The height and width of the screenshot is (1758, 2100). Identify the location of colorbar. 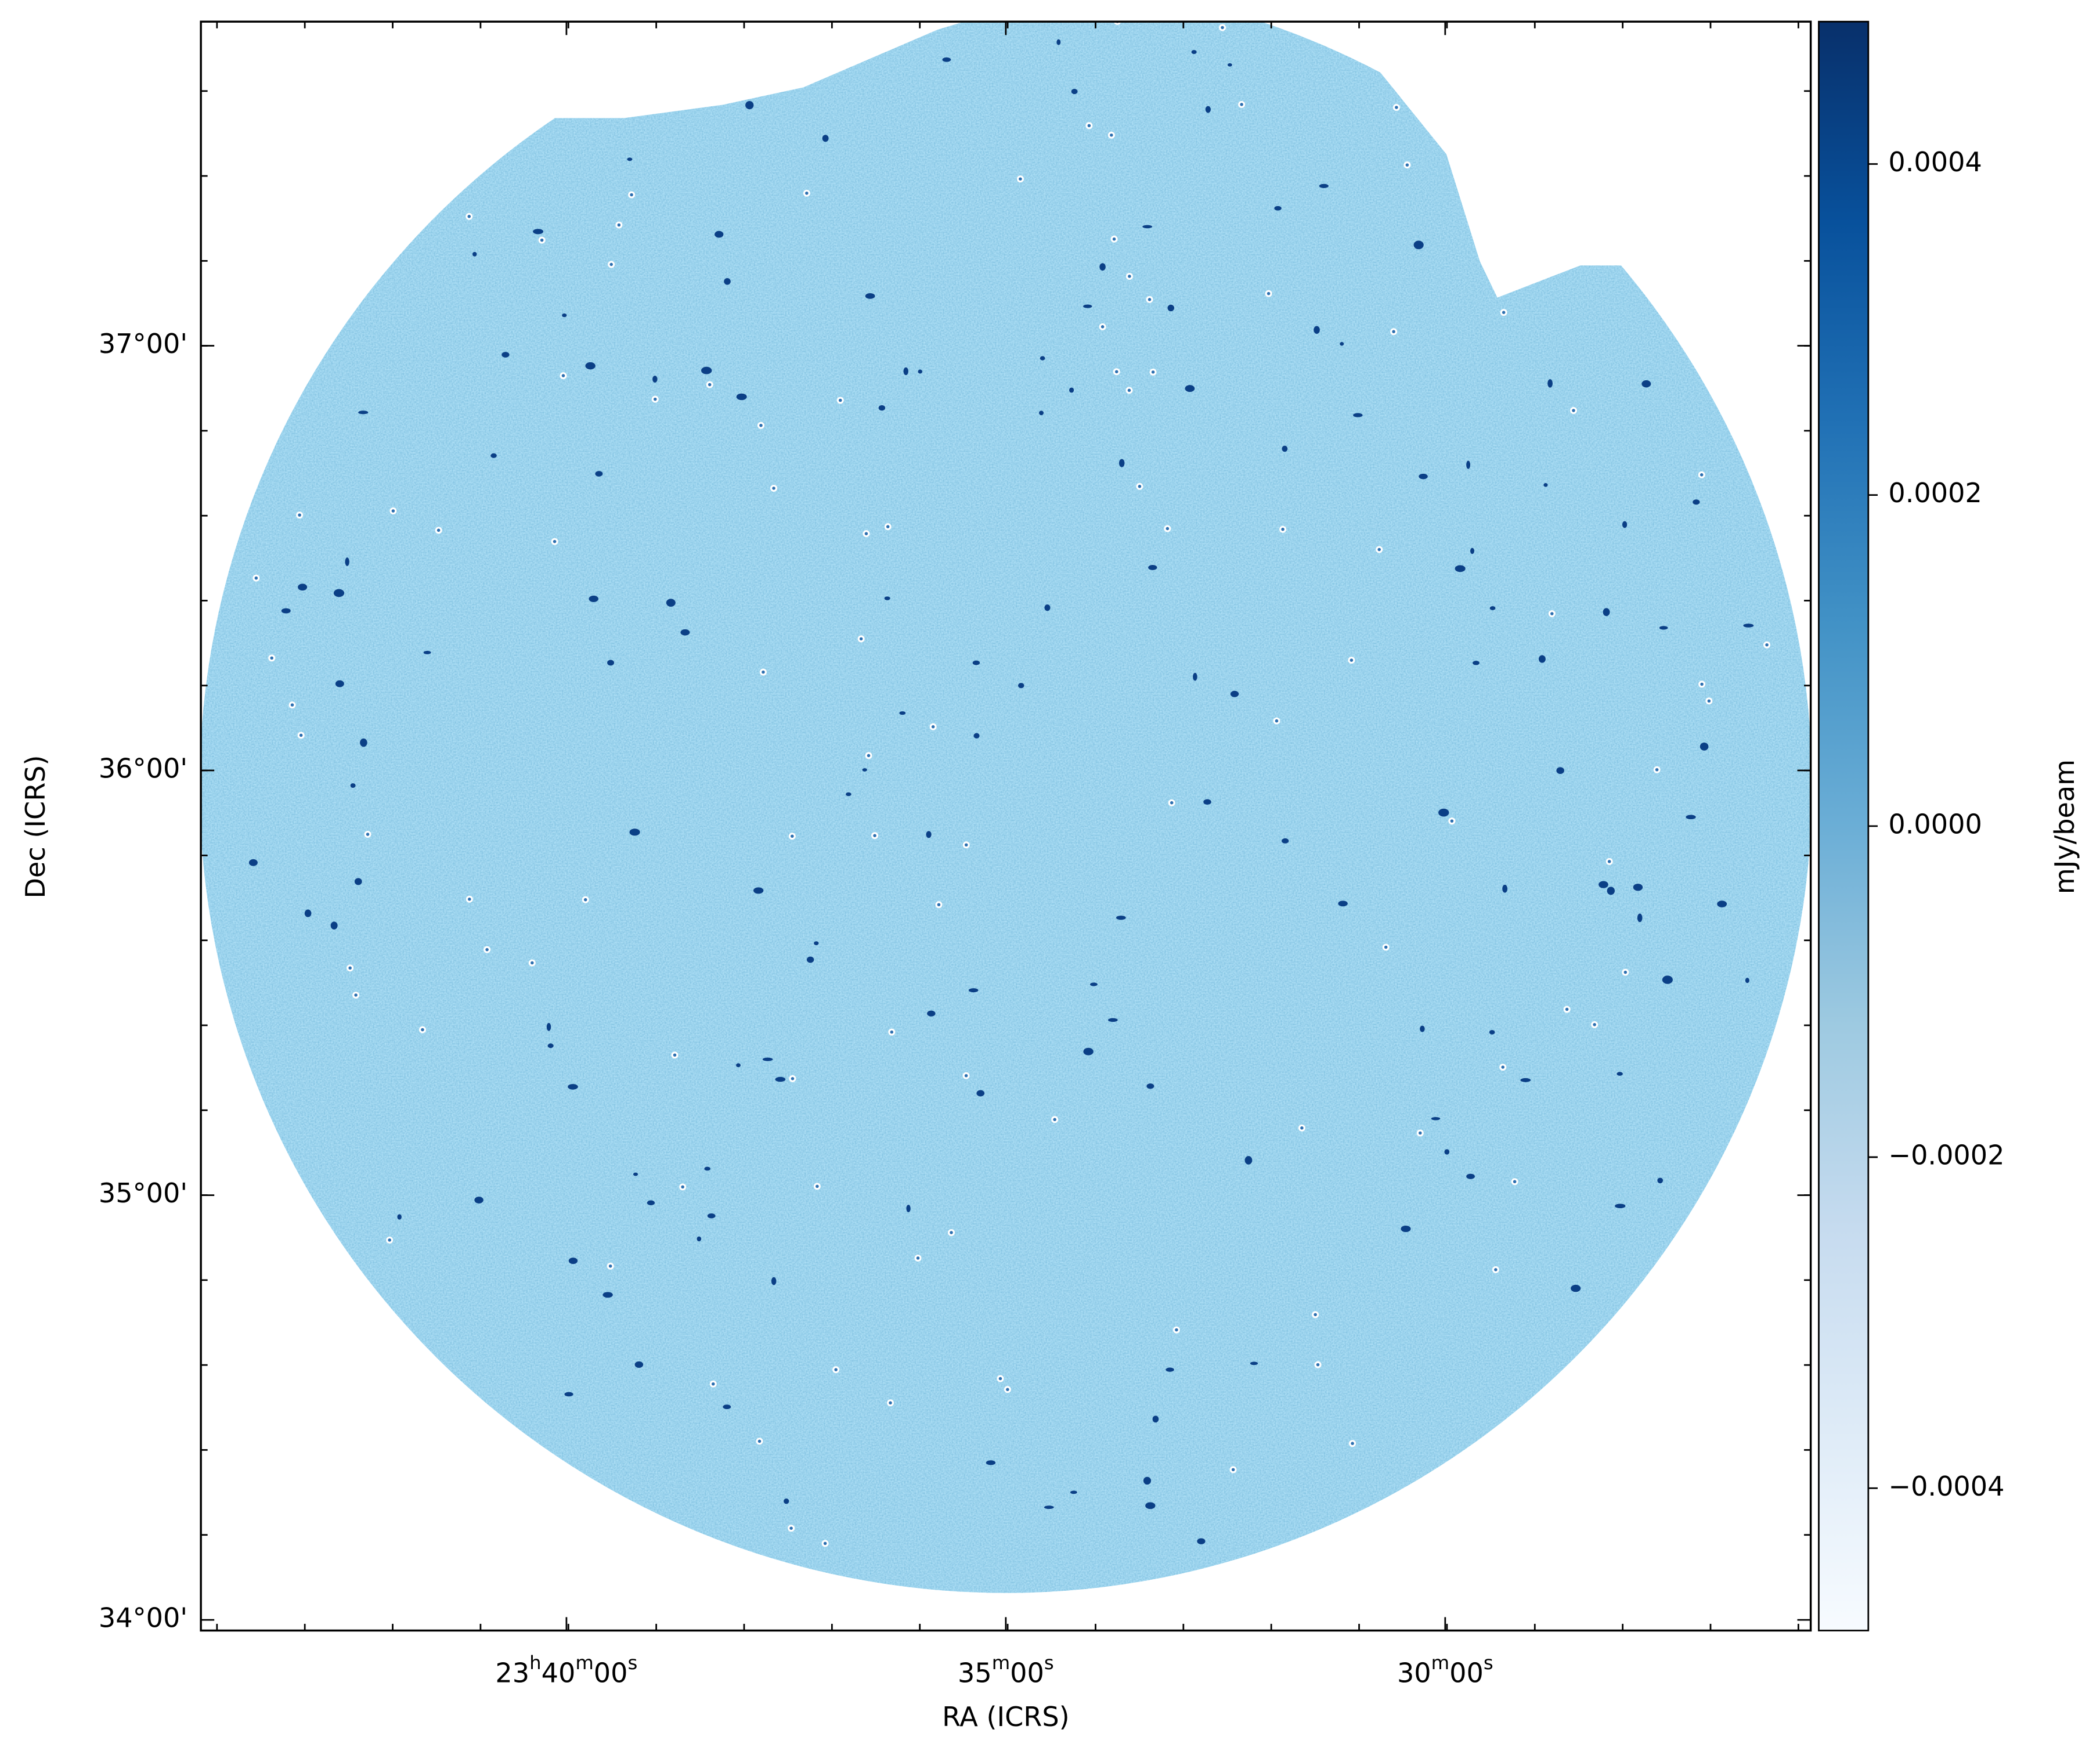
(1844, 826).